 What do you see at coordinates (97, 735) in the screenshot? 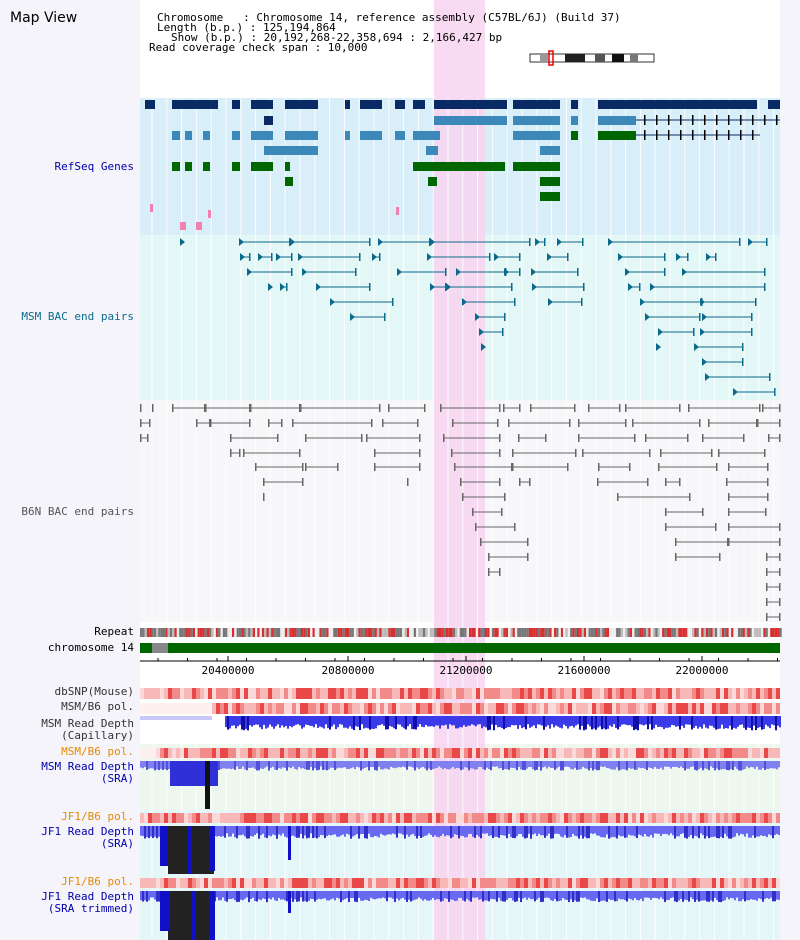
I see `track-label-msm-depth-cap-sub: (Capillary)` at bounding box center [97, 735].